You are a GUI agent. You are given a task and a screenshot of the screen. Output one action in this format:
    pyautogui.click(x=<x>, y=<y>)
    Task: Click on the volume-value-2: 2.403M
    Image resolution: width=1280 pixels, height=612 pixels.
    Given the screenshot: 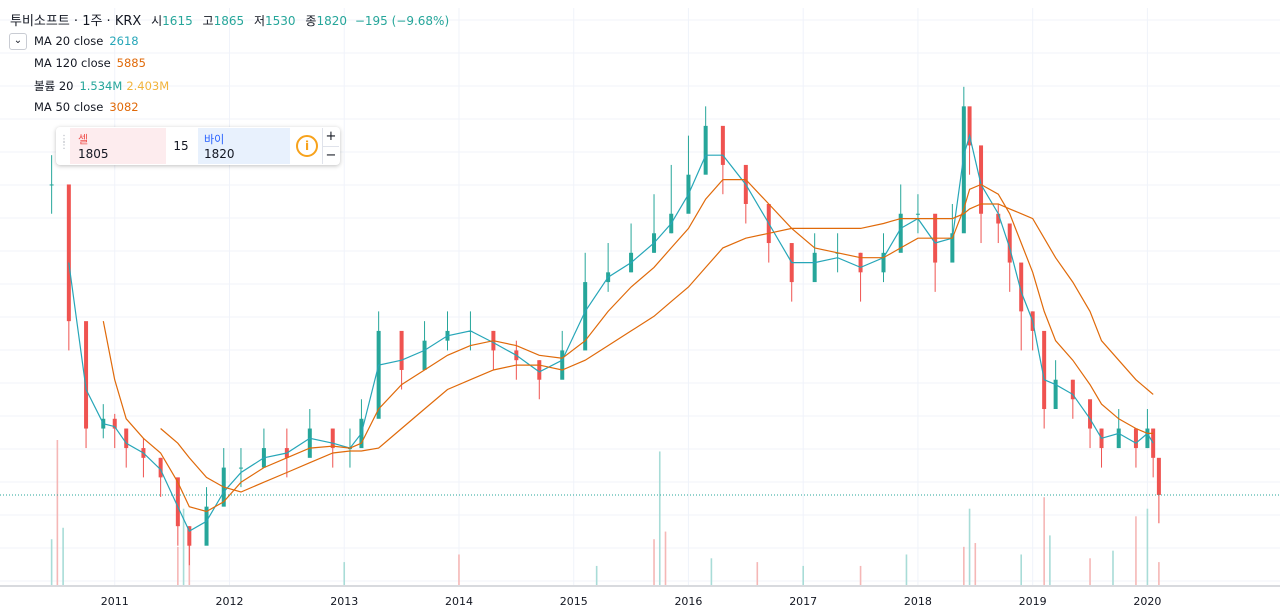 What is the action you would take?
    pyautogui.click(x=148, y=86)
    